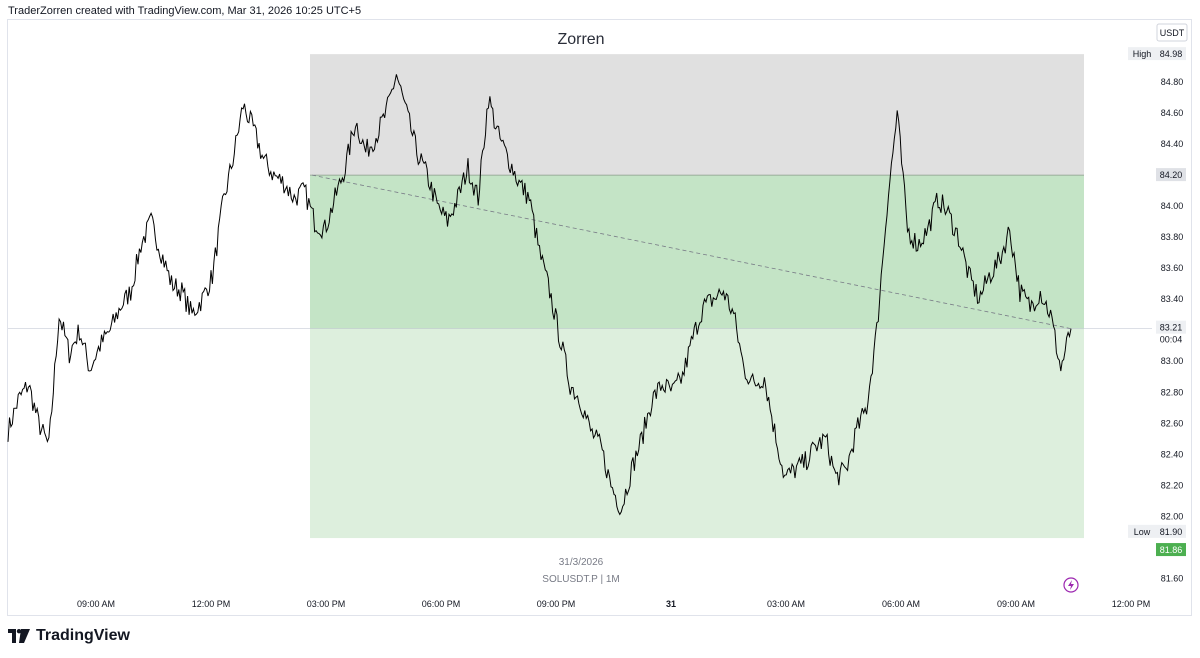  I want to click on high-label-bg, so click(1142, 54).